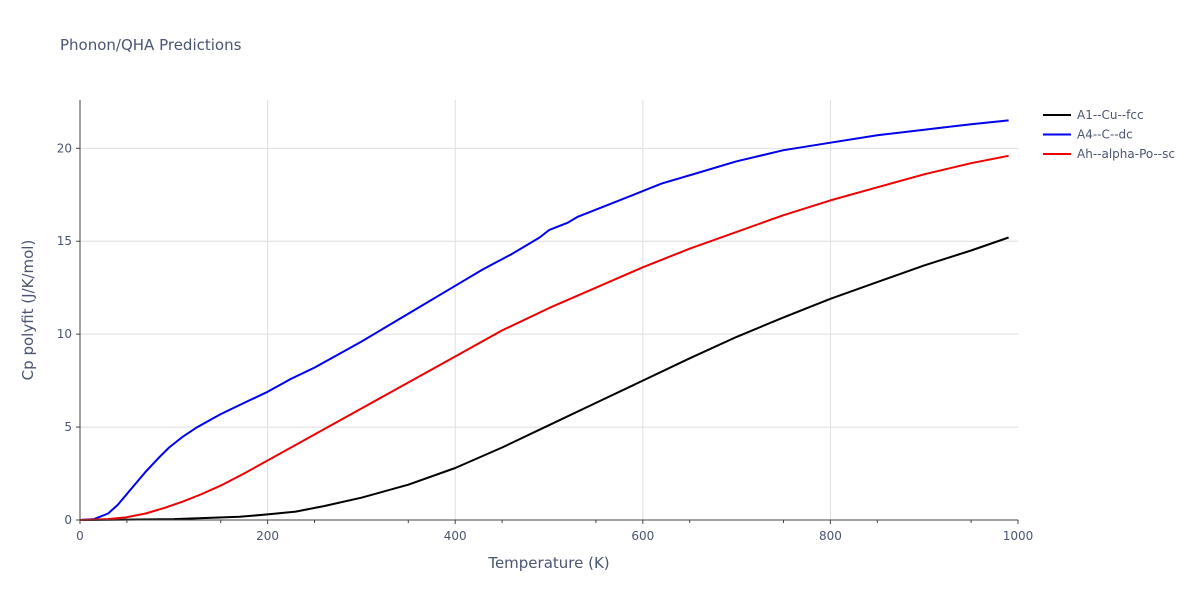  What do you see at coordinates (64, 241) in the screenshot?
I see `y-tick-label: 15` at bounding box center [64, 241].